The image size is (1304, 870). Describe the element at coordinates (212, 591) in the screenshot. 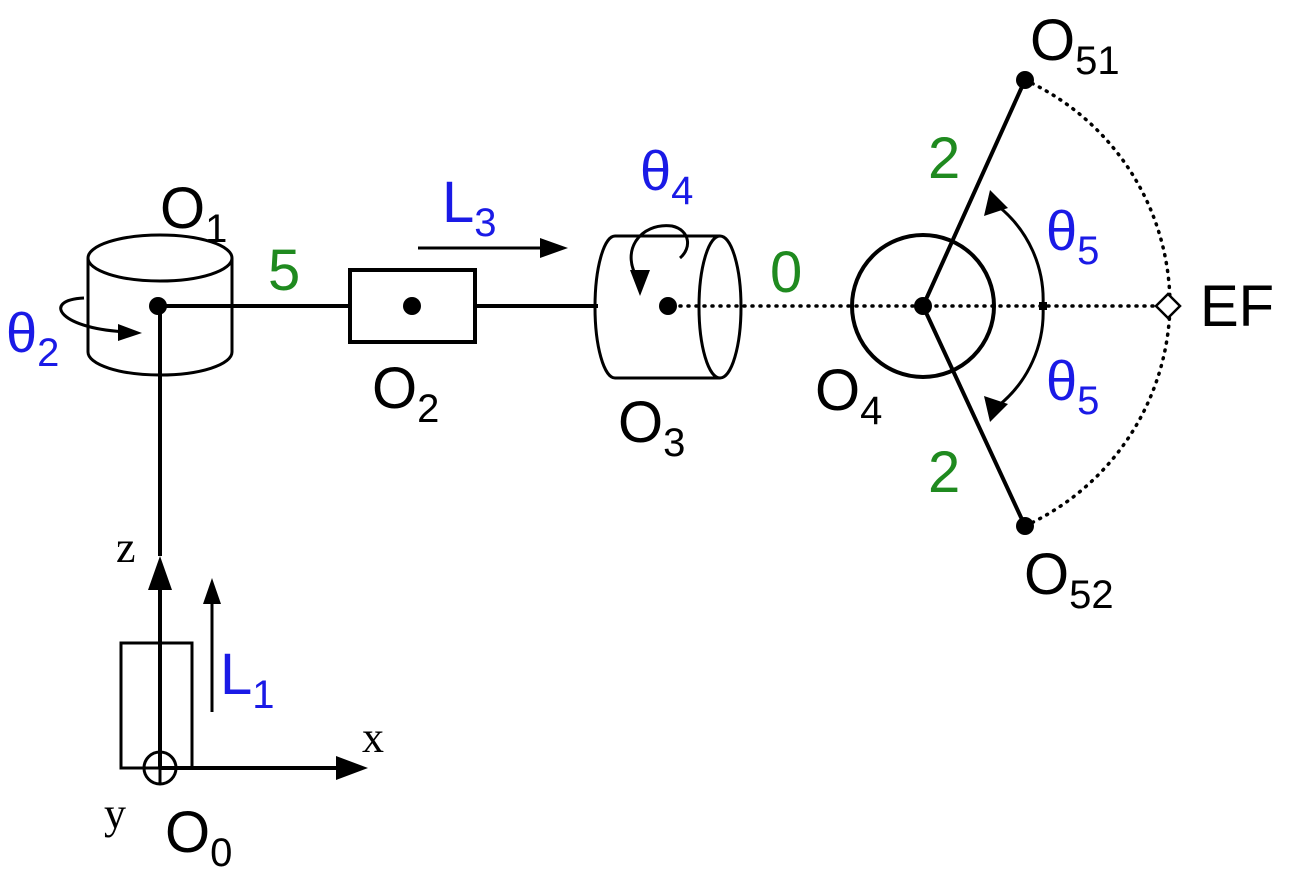

I see `l1-arrowhead` at that location.